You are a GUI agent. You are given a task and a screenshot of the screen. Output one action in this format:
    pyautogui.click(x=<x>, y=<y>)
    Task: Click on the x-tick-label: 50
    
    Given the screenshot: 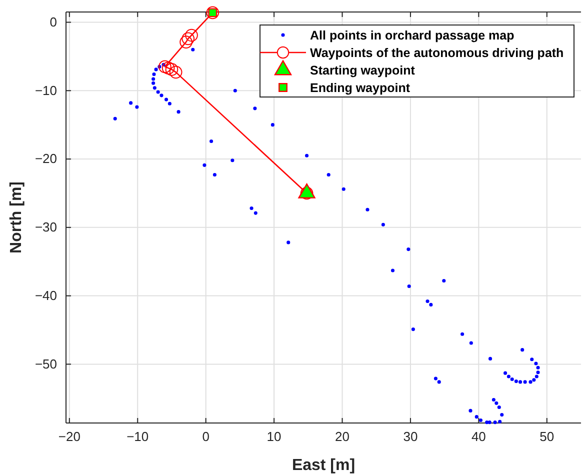 What is the action you would take?
    pyautogui.click(x=547, y=436)
    